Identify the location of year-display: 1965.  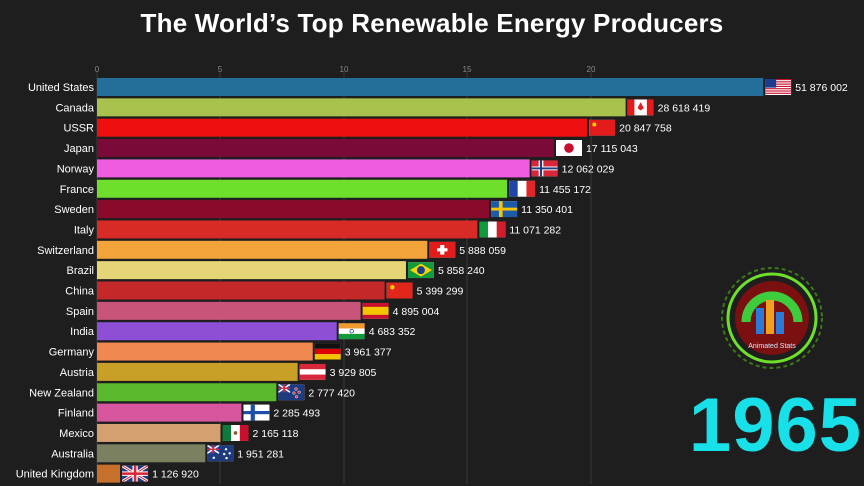
(775, 425).